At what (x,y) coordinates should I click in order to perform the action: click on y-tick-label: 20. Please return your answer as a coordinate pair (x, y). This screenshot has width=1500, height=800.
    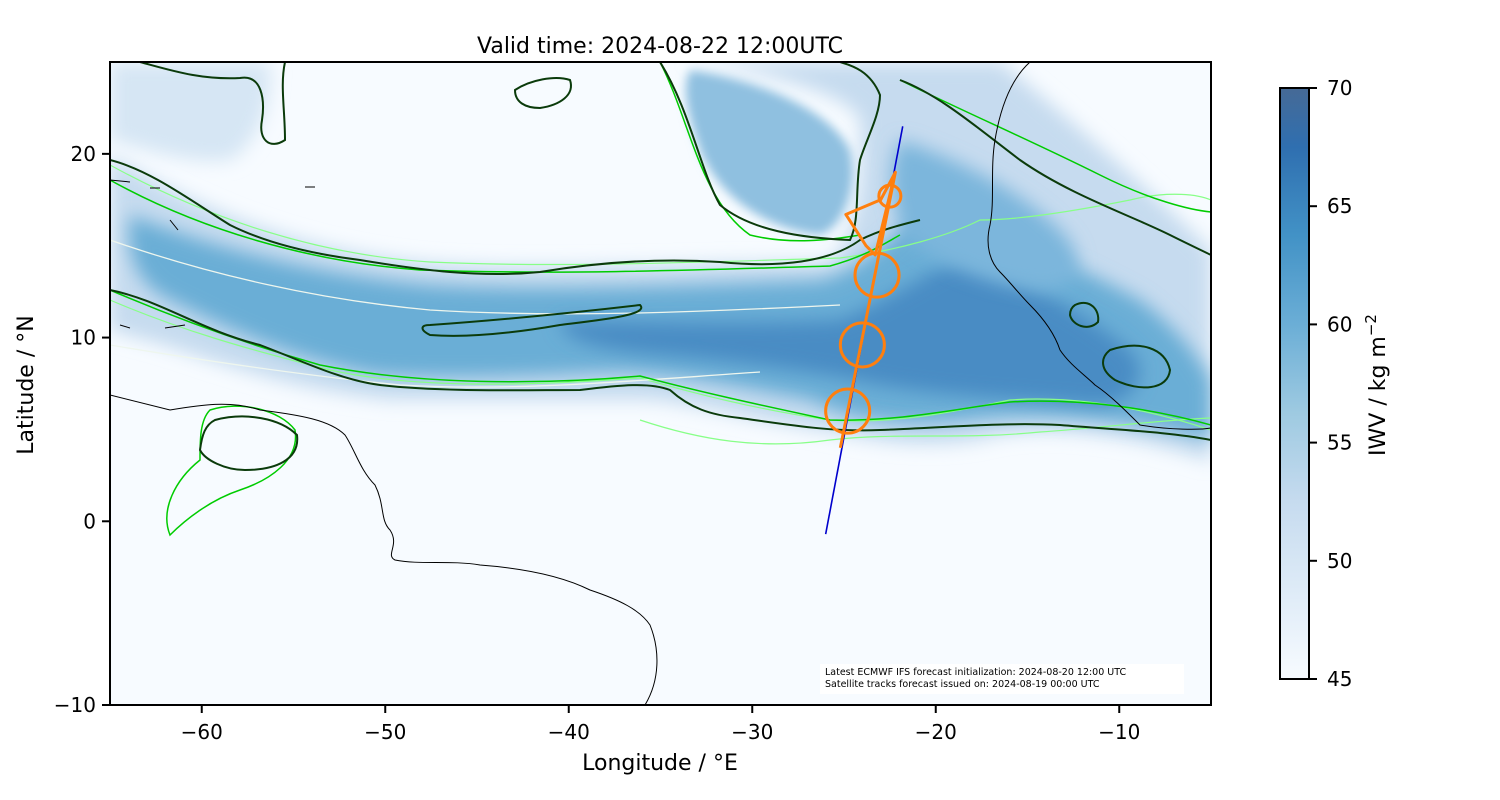
    Looking at the image, I should click on (83, 154).